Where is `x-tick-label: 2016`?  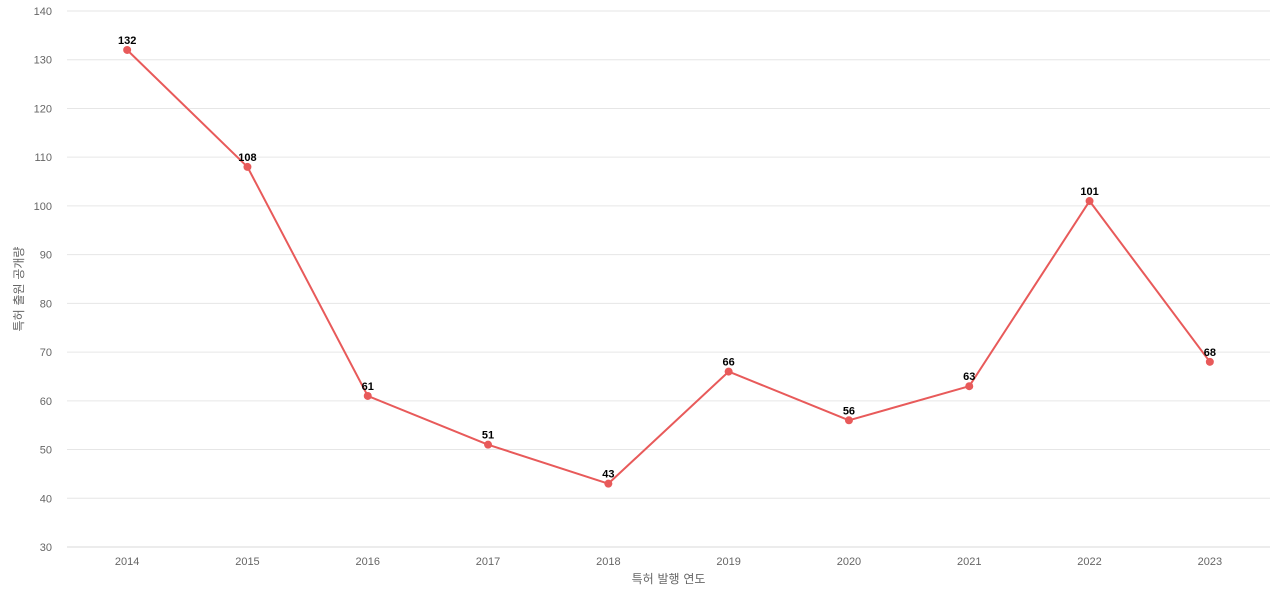
x-tick-label: 2016 is located at coordinates (368, 562).